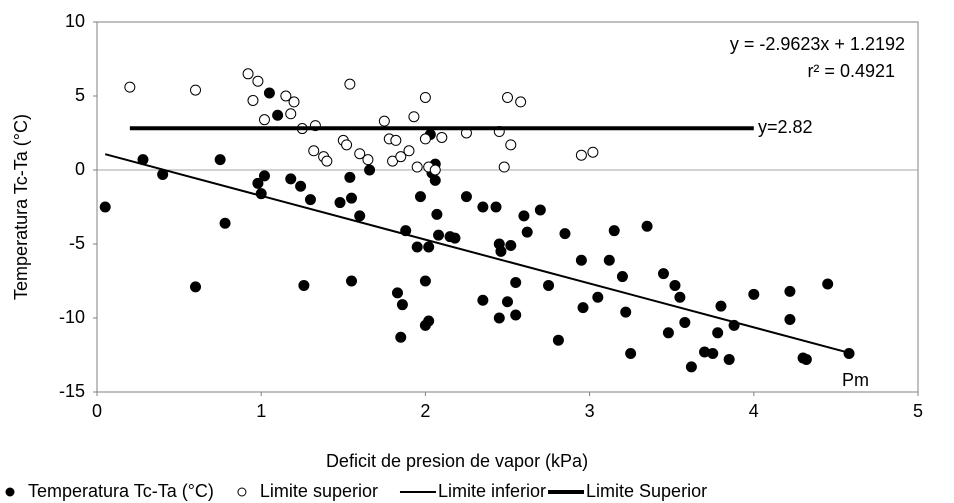 Image resolution: width=954 pixels, height=503 pixels. I want to click on x-tick-label: 5, so click(918, 411).